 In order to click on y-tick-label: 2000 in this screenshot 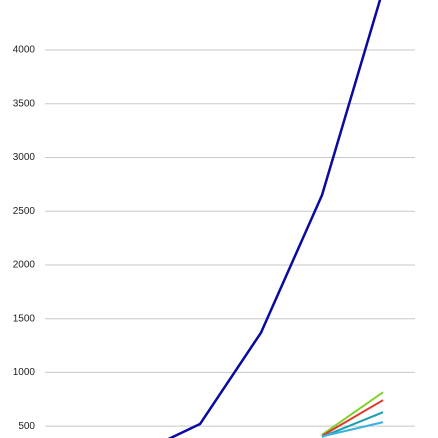, I will do `click(24, 265)`.